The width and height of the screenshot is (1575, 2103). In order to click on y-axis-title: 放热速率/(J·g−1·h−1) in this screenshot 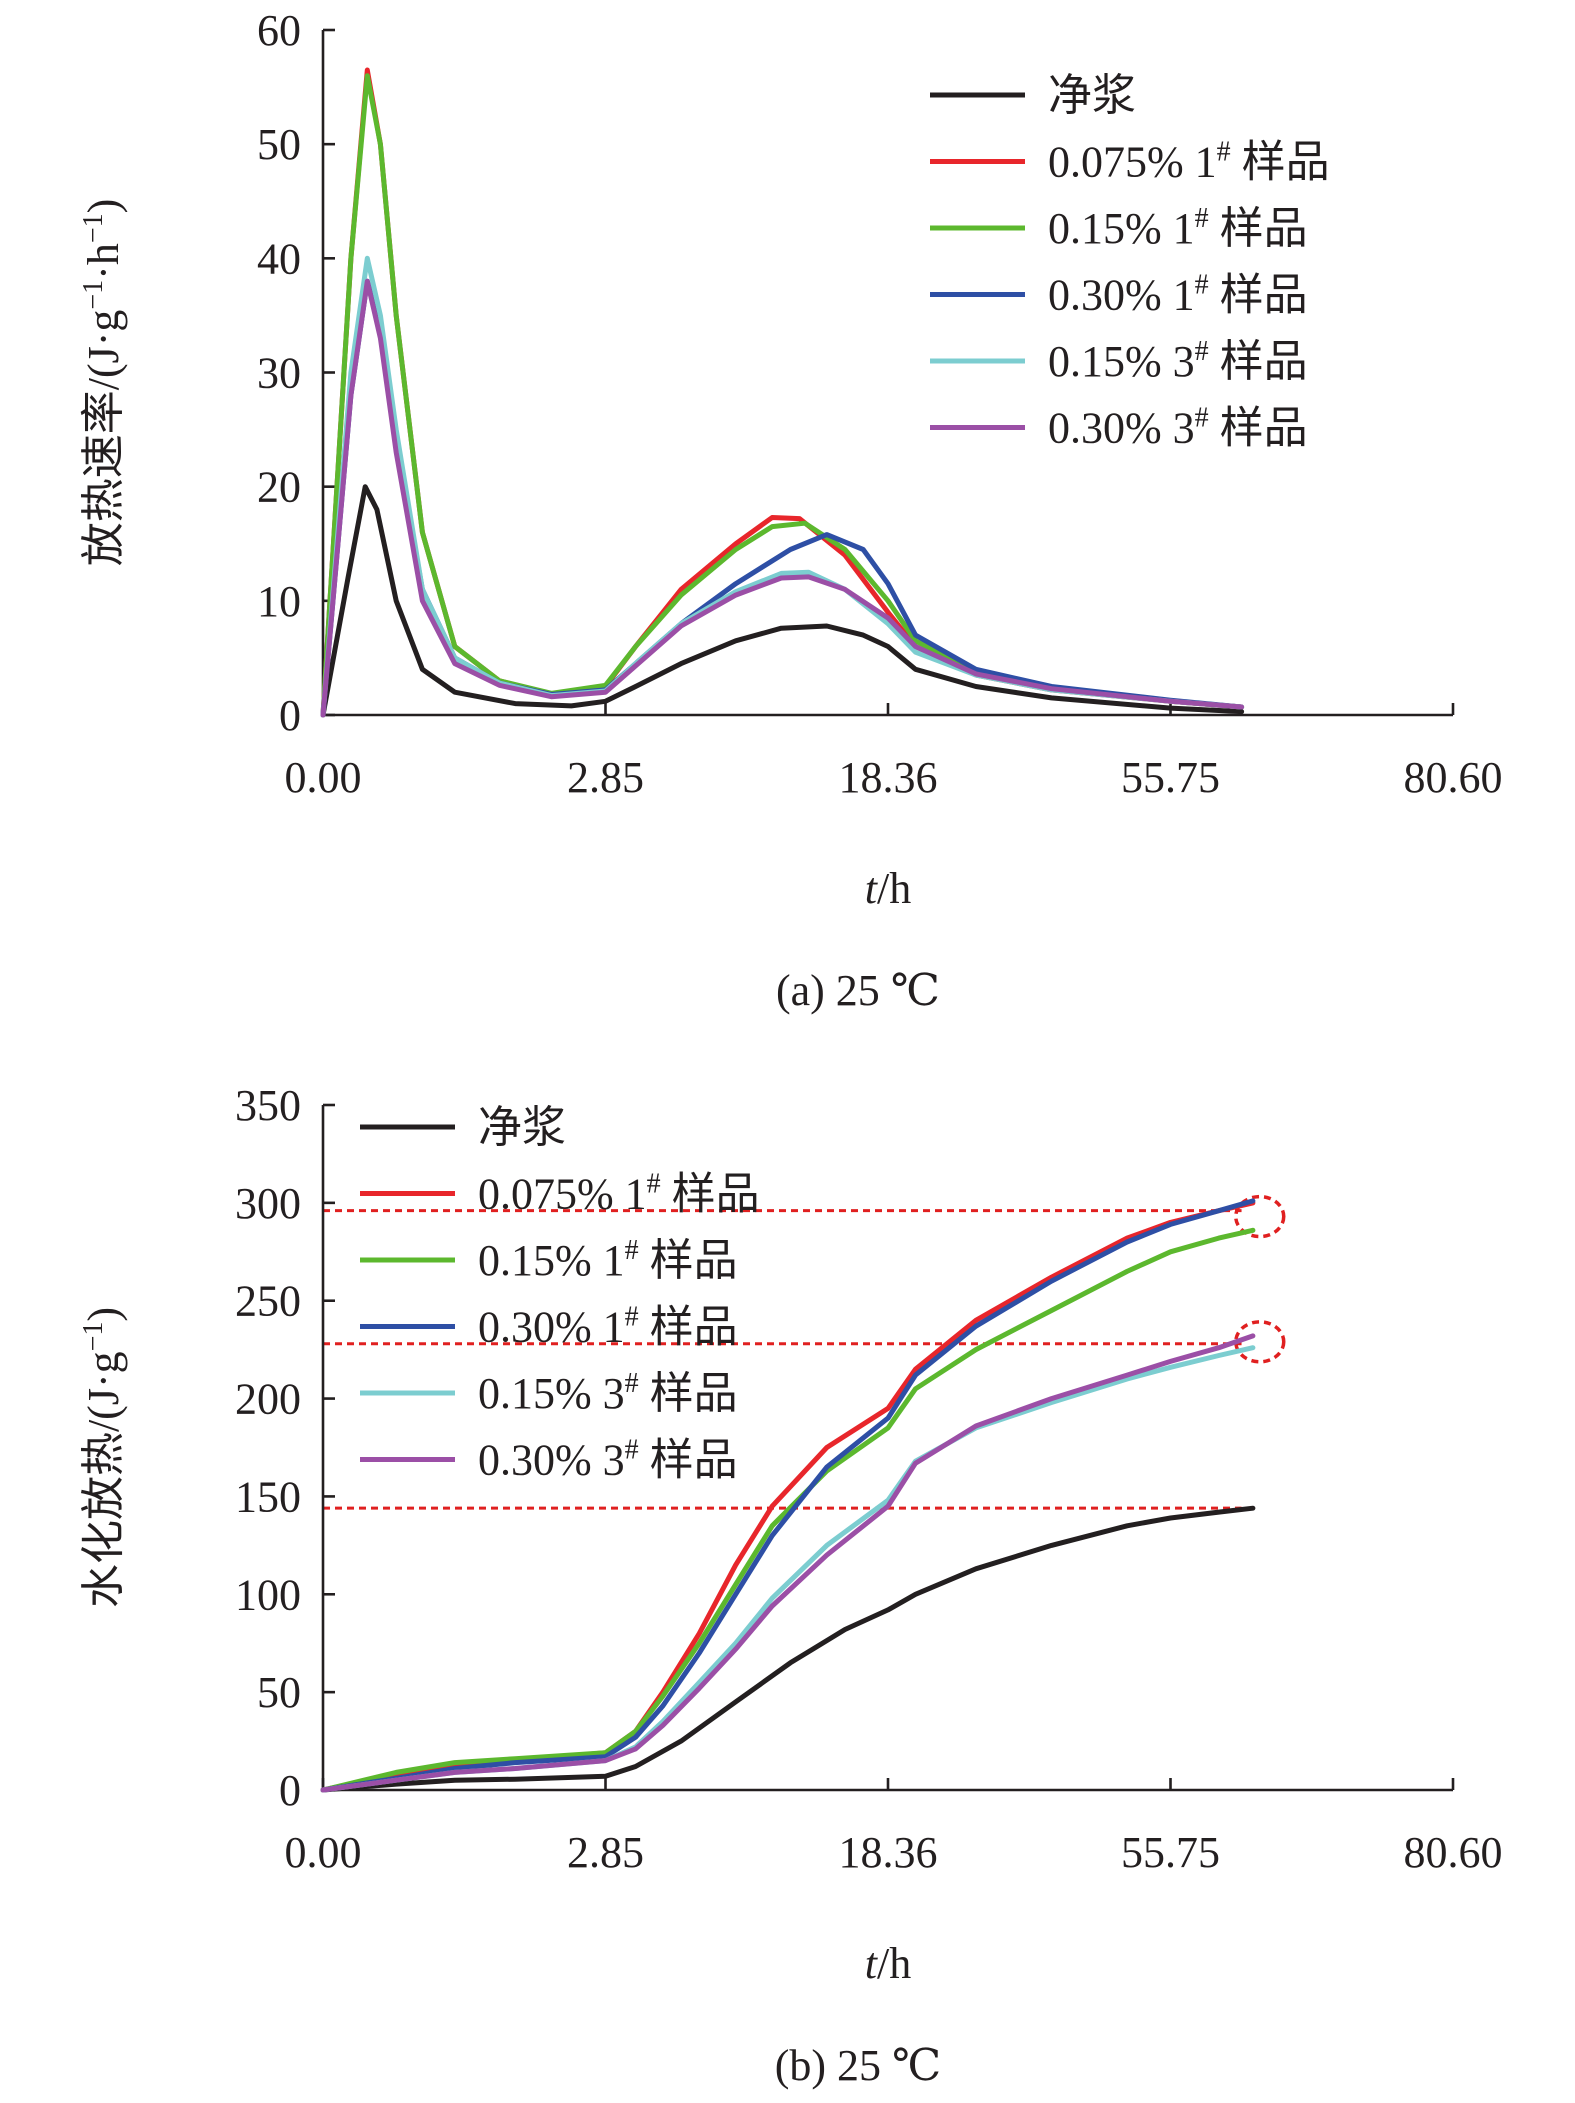, I will do `click(103, 383)`.